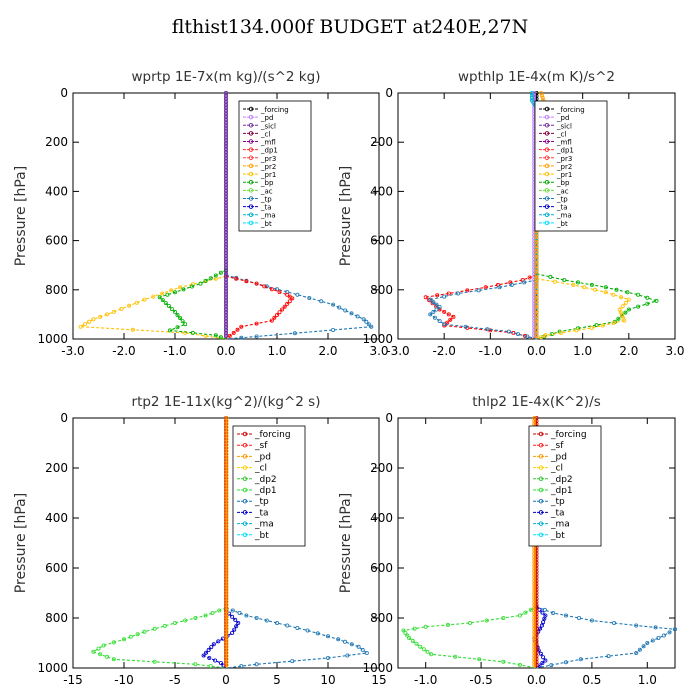 This screenshot has width=700, height=700. I want to click on legend-label: _ta, so click(261, 513).